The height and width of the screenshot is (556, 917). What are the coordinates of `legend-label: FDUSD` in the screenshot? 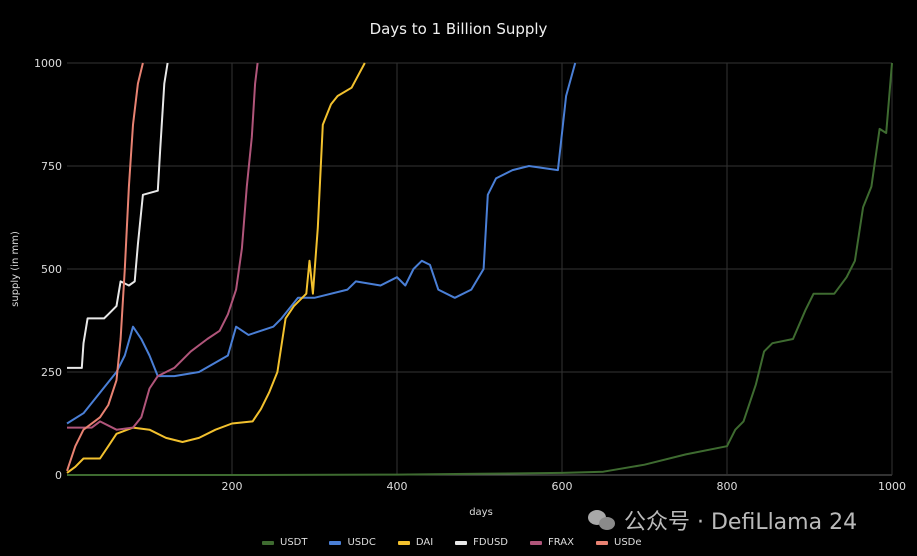 It's located at (490, 542).